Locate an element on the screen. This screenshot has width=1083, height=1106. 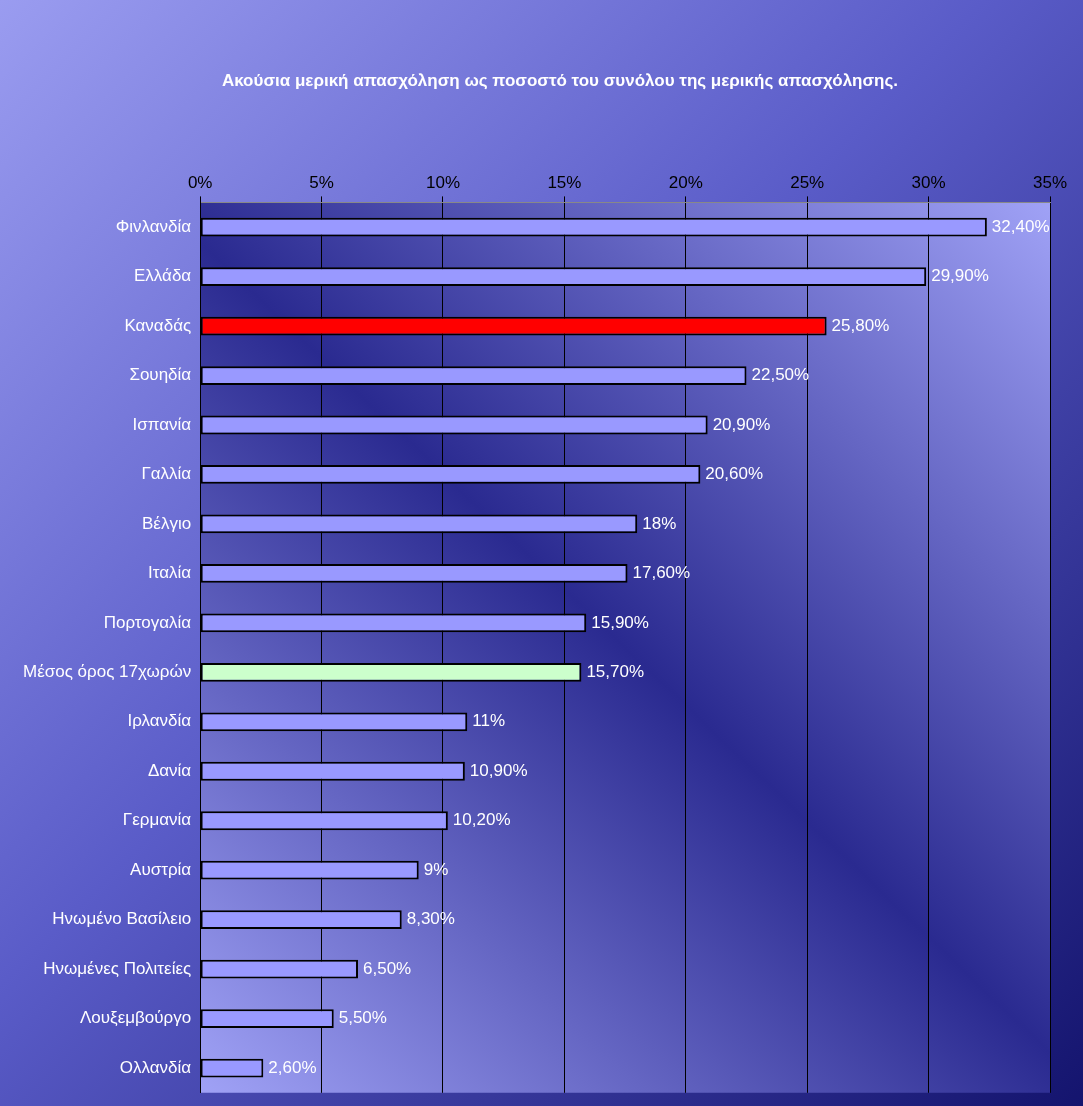
x-tick-label: 35% is located at coordinates (1050, 182).